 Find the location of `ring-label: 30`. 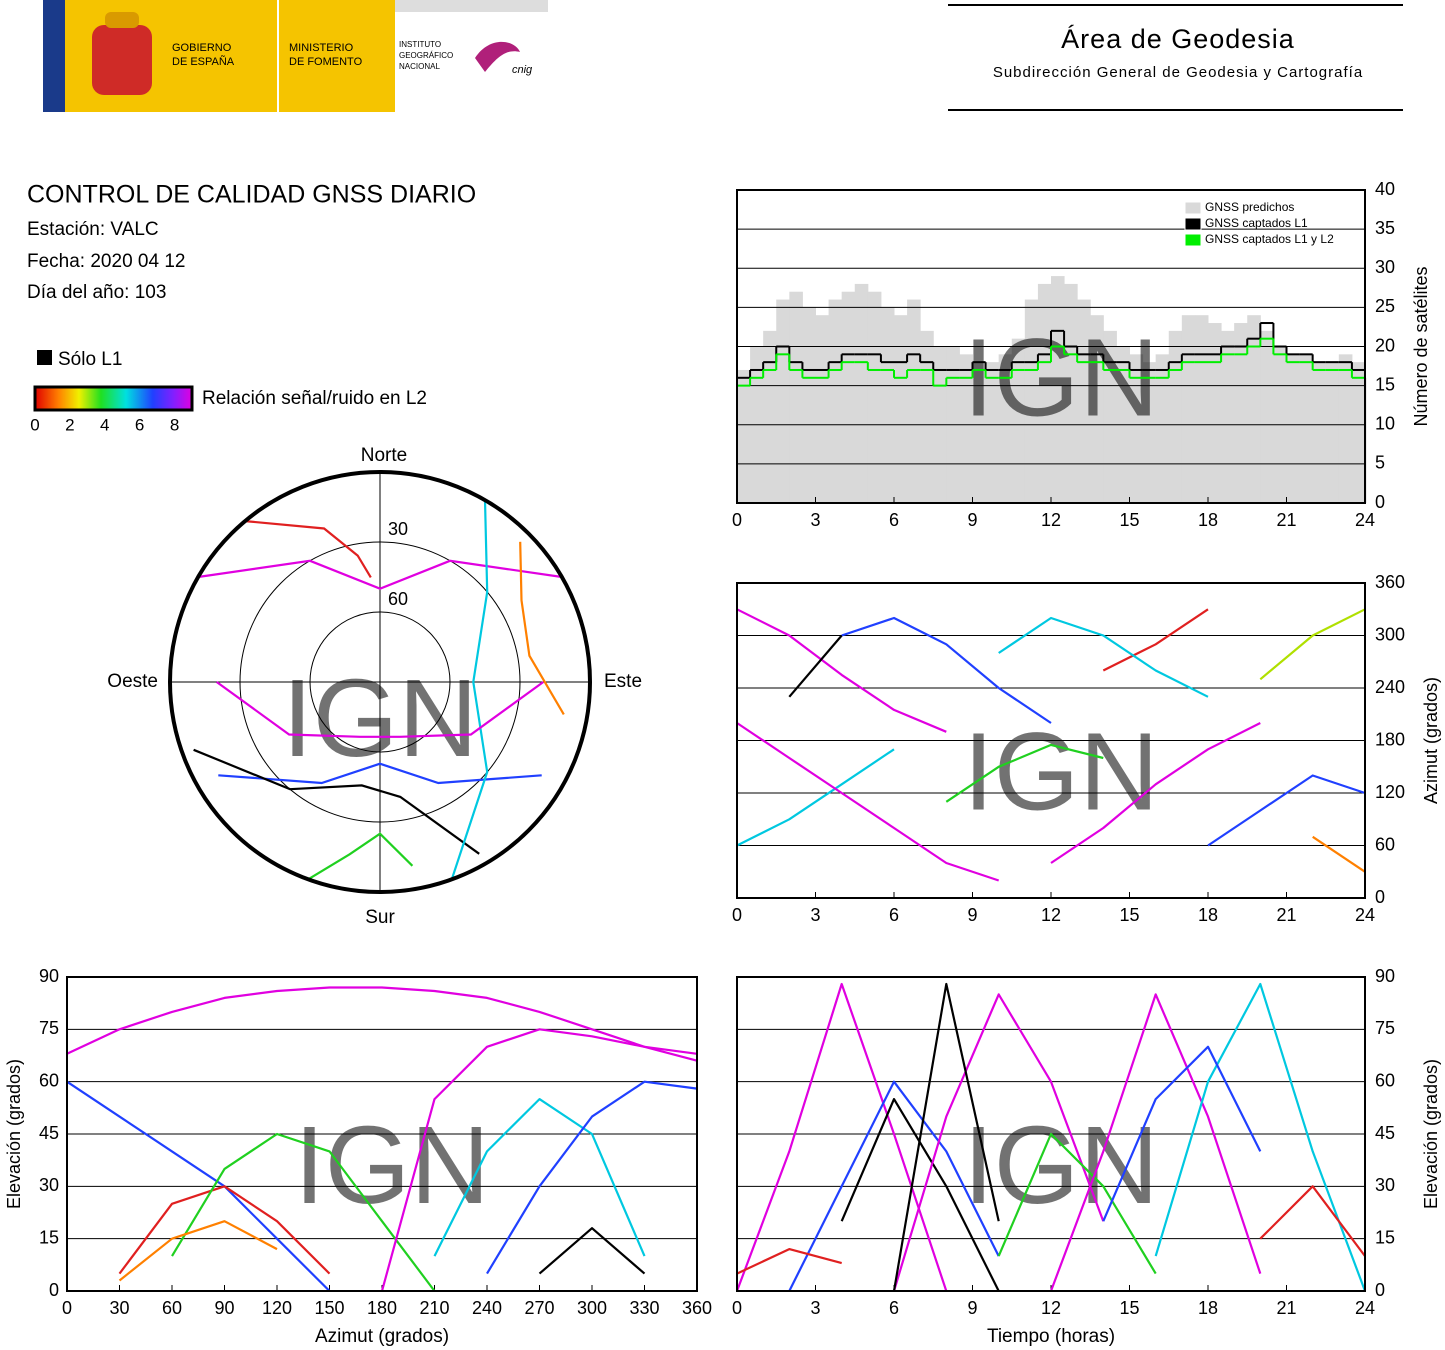

ring-label: 30 is located at coordinates (398, 529).